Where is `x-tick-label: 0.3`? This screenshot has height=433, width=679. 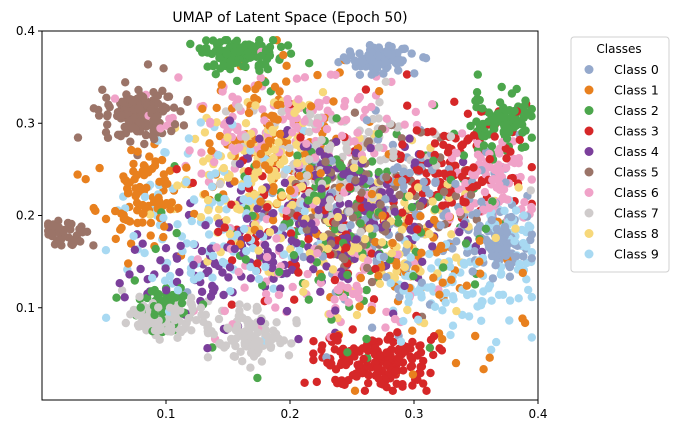 x-tick-label: 0.3 is located at coordinates (413, 414).